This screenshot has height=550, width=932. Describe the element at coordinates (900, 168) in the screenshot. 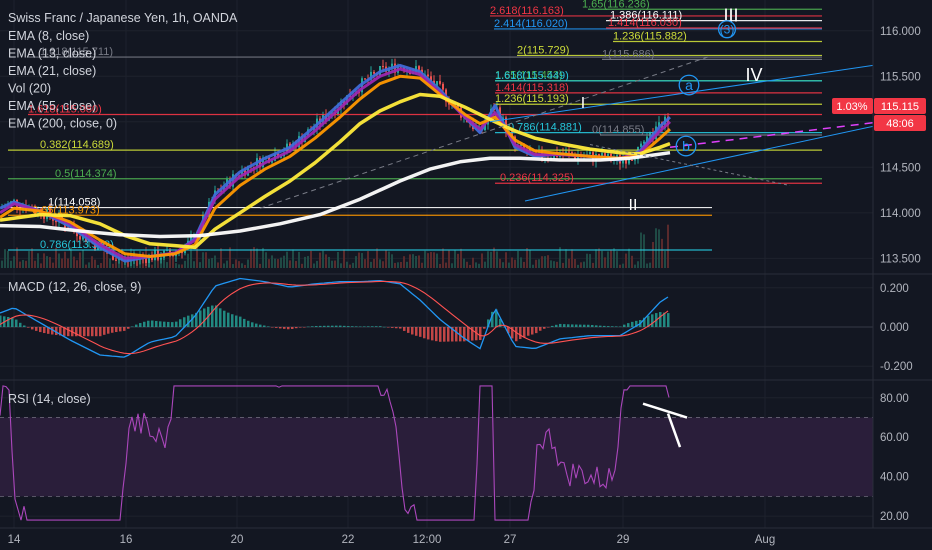

I see `price-tick-label: 114.500` at that location.